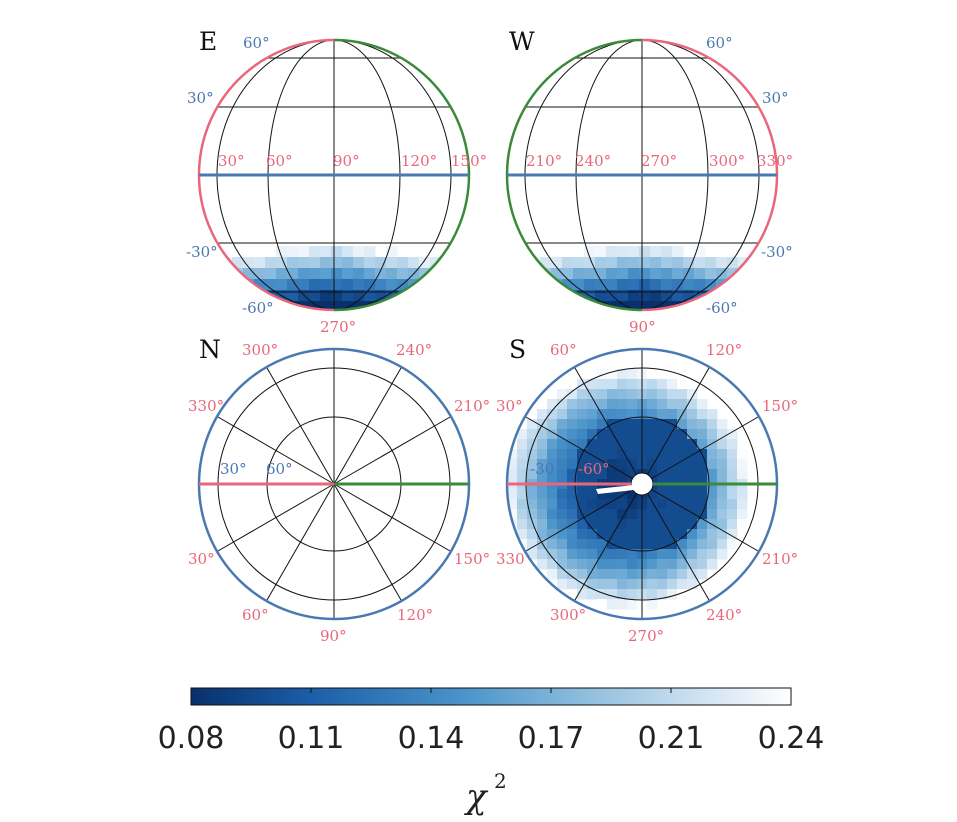 The image size is (957, 822). What do you see at coordinates (431, 738) in the screenshot?
I see `colorbar-tick-label: 0.14` at bounding box center [431, 738].